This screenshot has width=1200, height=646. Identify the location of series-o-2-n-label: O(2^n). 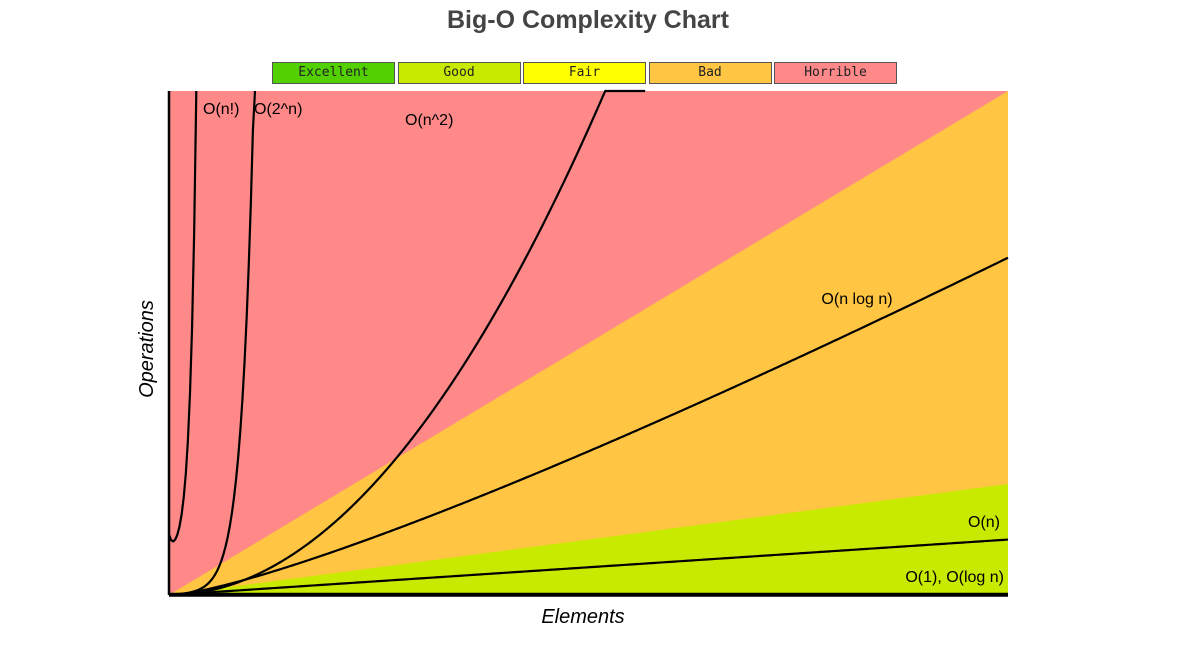
(278, 109).